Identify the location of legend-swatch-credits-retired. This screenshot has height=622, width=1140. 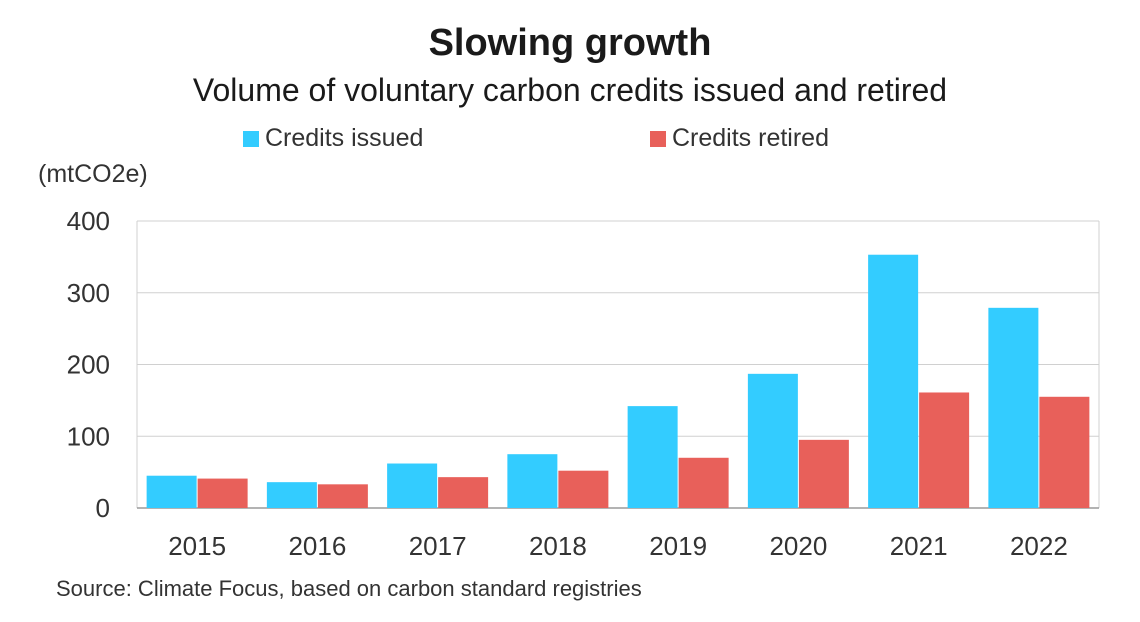
(658, 138).